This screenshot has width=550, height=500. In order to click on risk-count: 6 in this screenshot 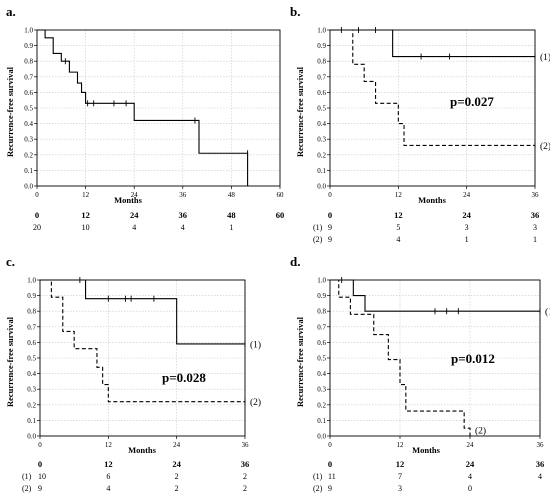, I will do `click(108, 476)`.